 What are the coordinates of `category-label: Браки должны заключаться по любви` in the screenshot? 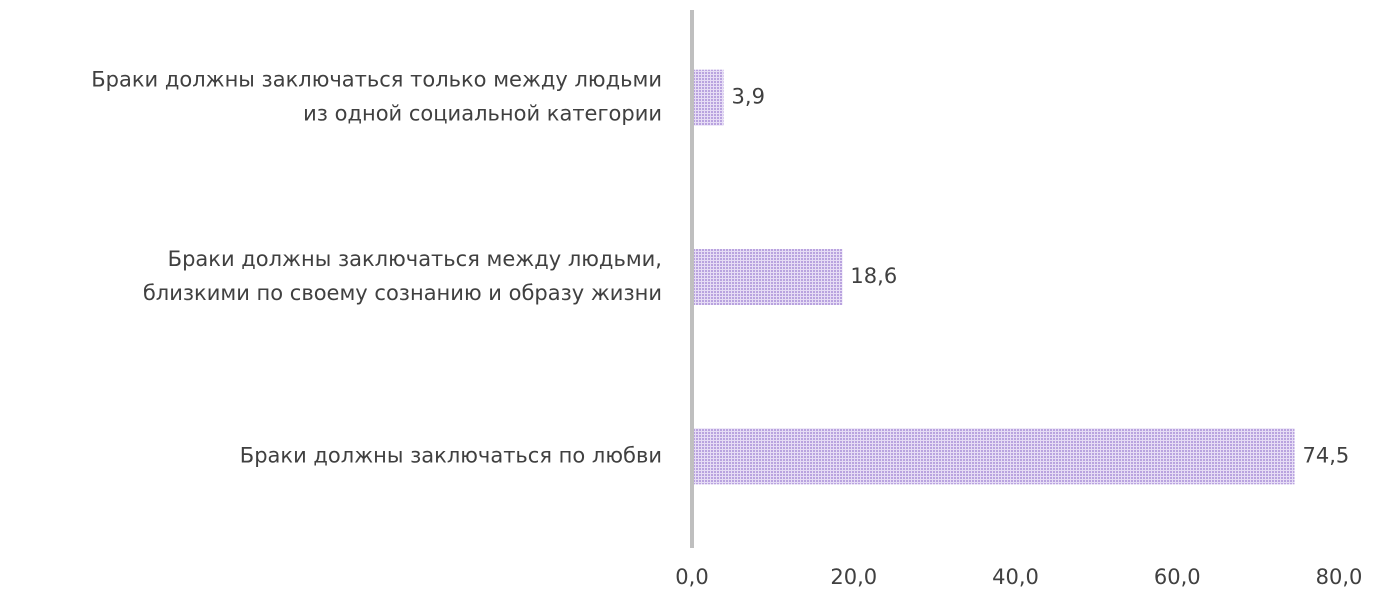 It's located at (451, 455).